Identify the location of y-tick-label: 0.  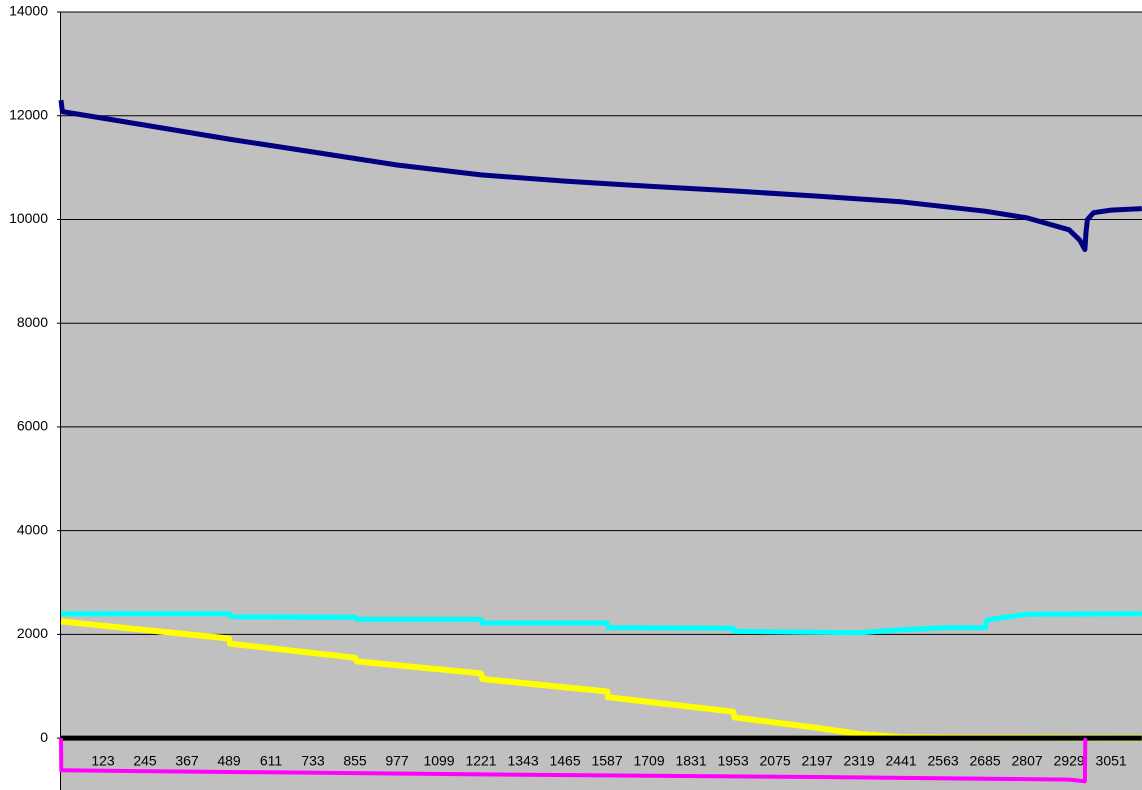
(44, 737).